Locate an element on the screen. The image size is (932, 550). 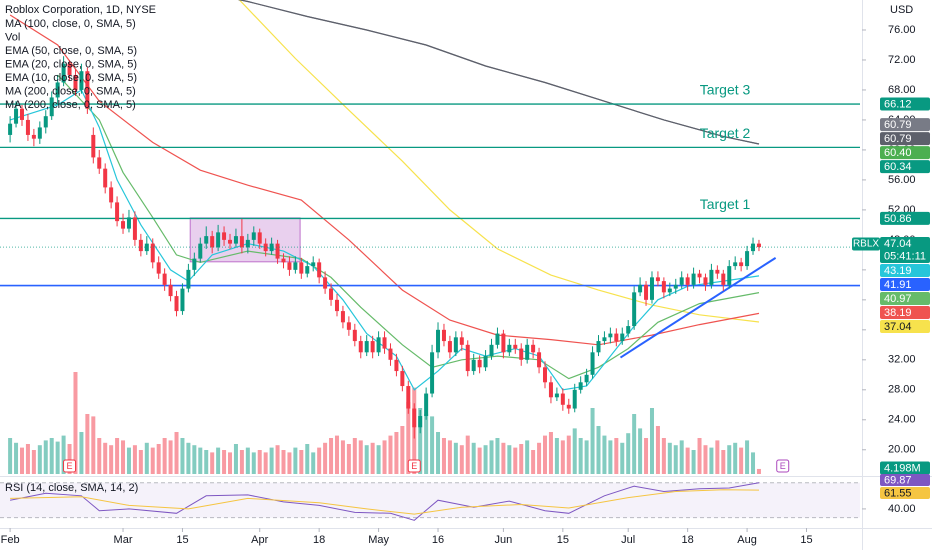
price-badge-text: 50.86 is located at coordinates (898, 219).